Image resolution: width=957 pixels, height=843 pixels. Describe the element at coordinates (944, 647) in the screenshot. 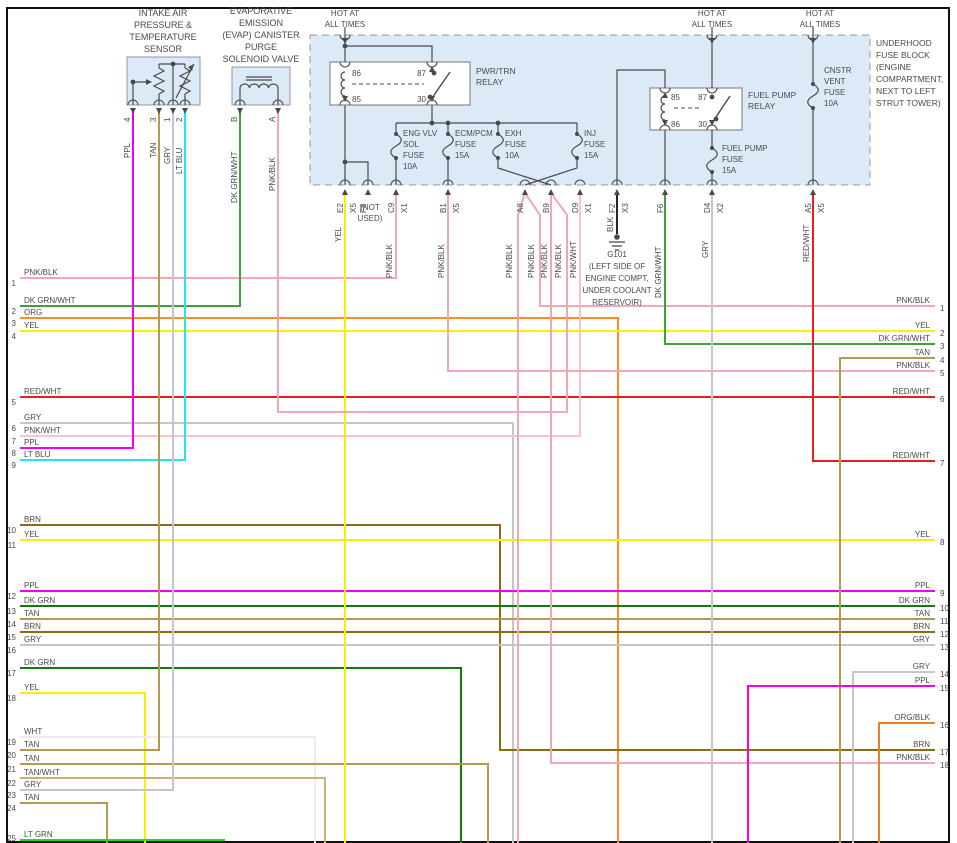

I see `right-row-13-number: 13` at that location.